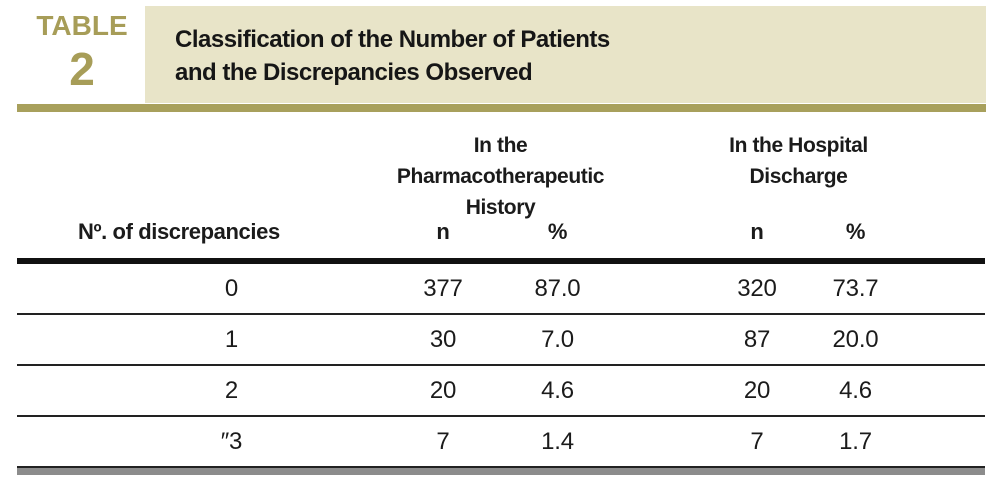 The width and height of the screenshot is (1004, 483). I want to click on column-header-hosp-n: n, so click(757, 231).